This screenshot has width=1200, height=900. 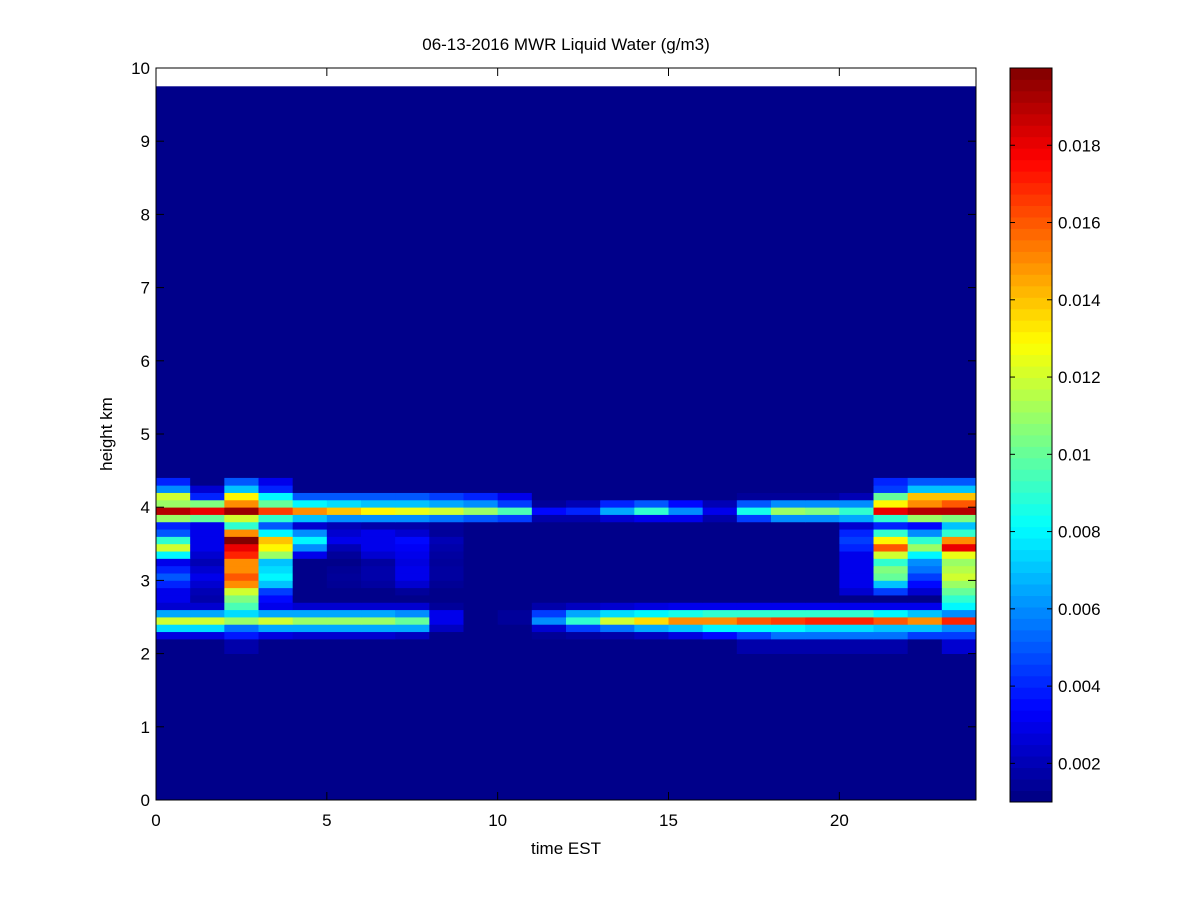 What do you see at coordinates (839, 820) in the screenshot?
I see `x-tick-label: 20` at bounding box center [839, 820].